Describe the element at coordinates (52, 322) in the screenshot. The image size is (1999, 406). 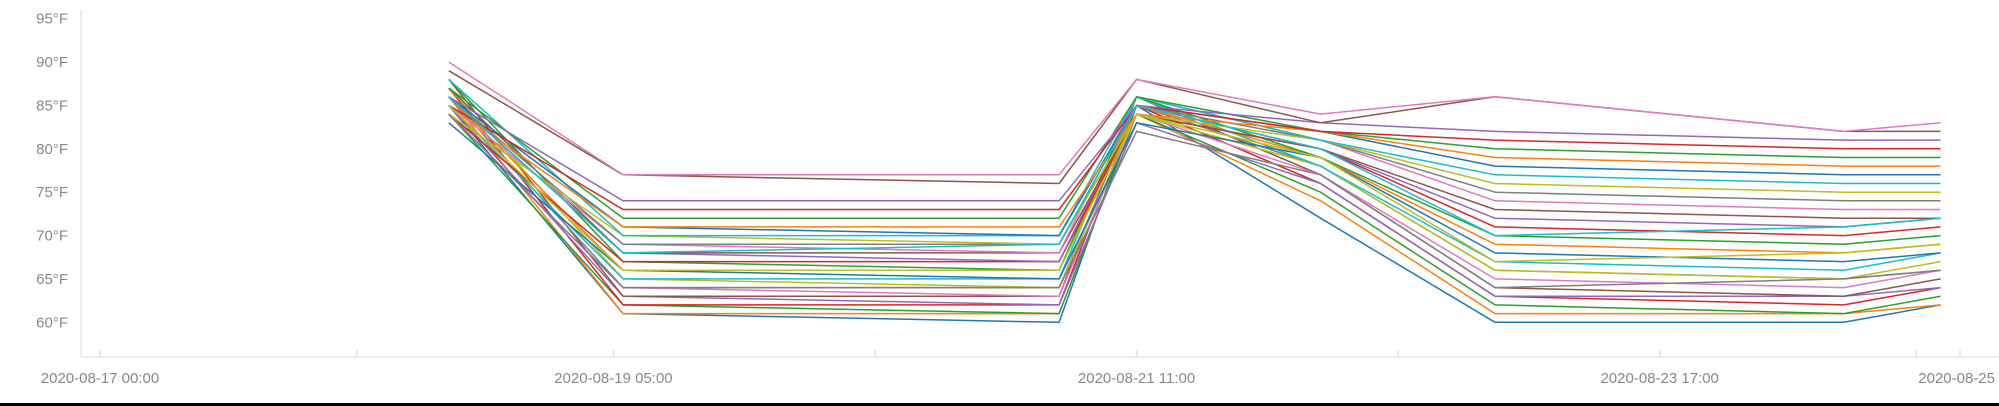
I see `y-tick-label: 60°F` at that location.